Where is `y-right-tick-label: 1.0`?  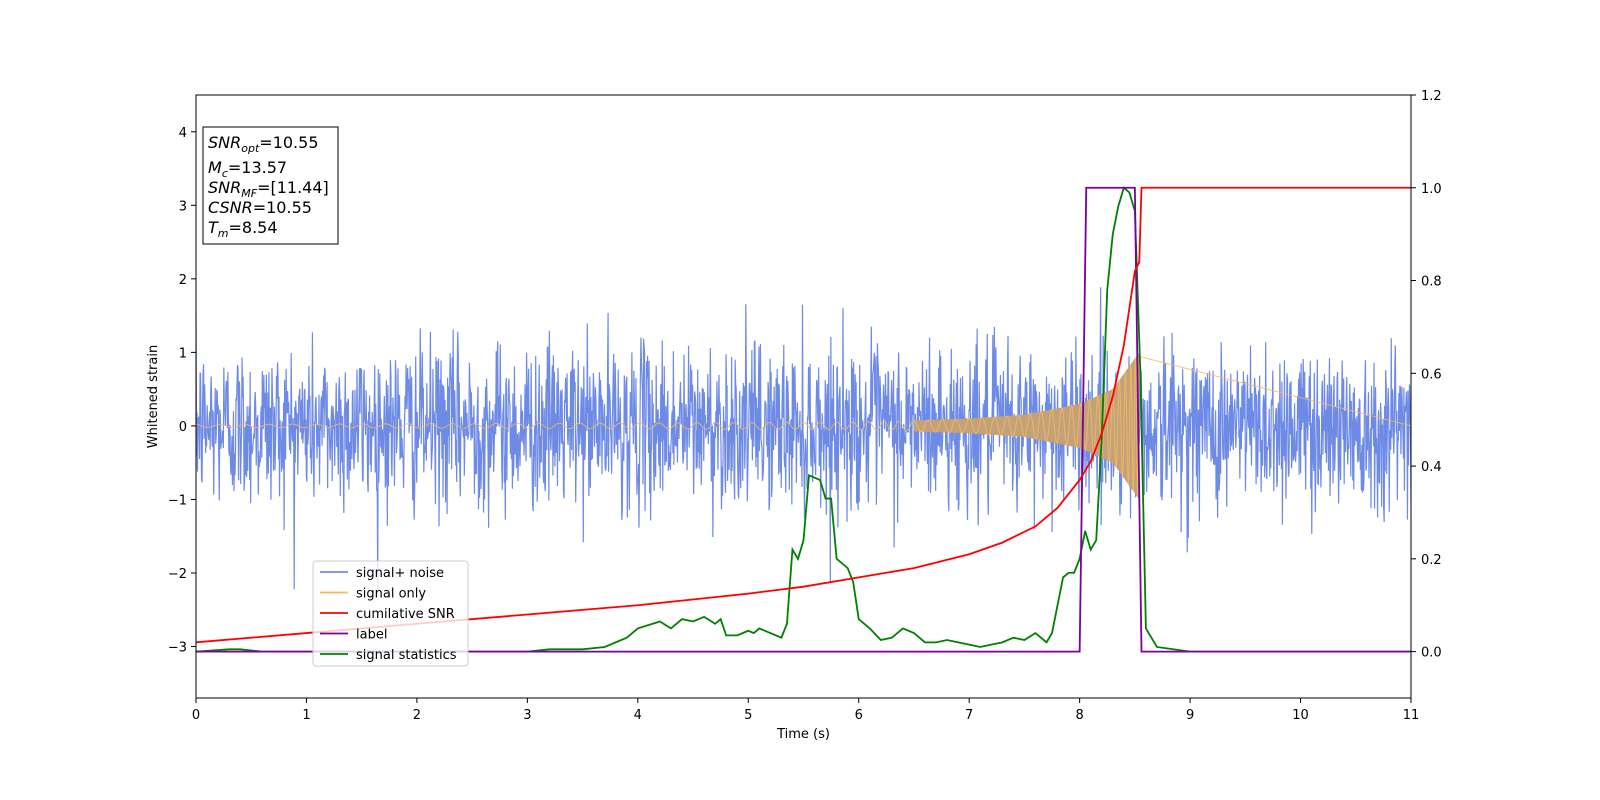
y-right-tick-label: 1.0 is located at coordinates (1431, 189).